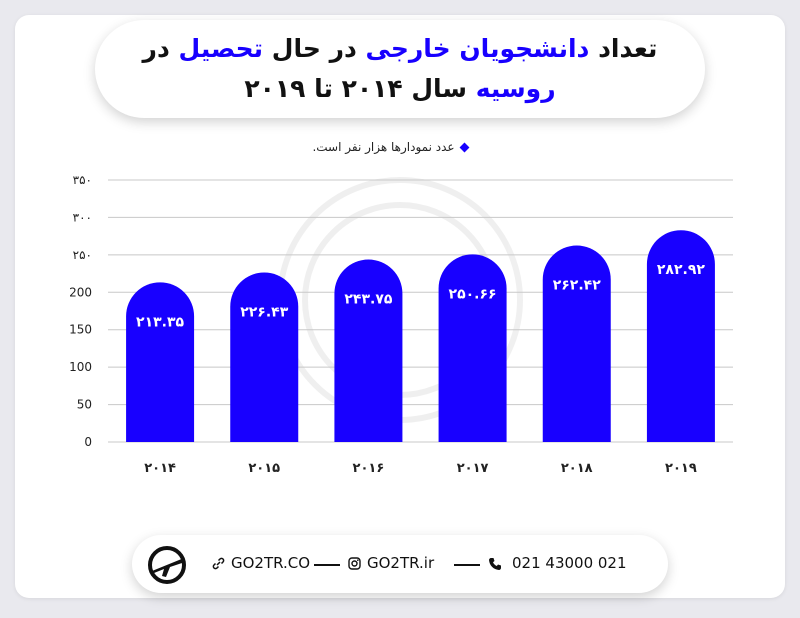  Describe the element at coordinates (569, 563) in the screenshot. I see `phone-text: 021 43000 021` at that location.